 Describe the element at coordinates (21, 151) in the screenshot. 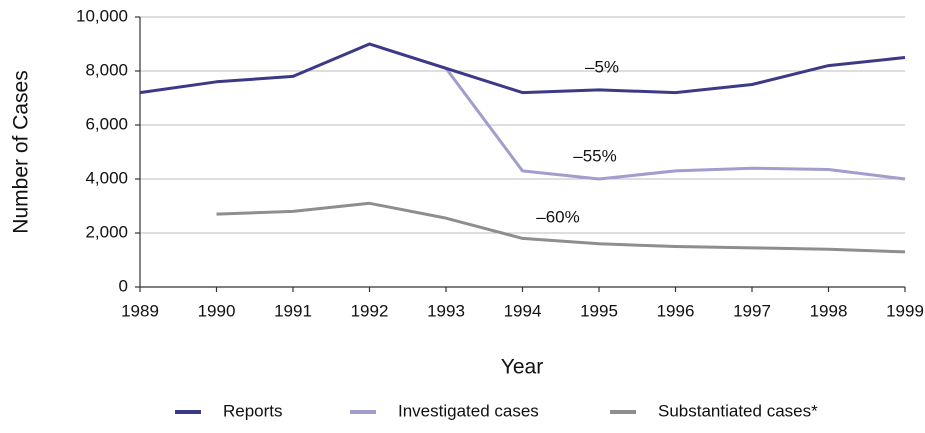

I see `y-axis-label: Number of Cases` at that location.